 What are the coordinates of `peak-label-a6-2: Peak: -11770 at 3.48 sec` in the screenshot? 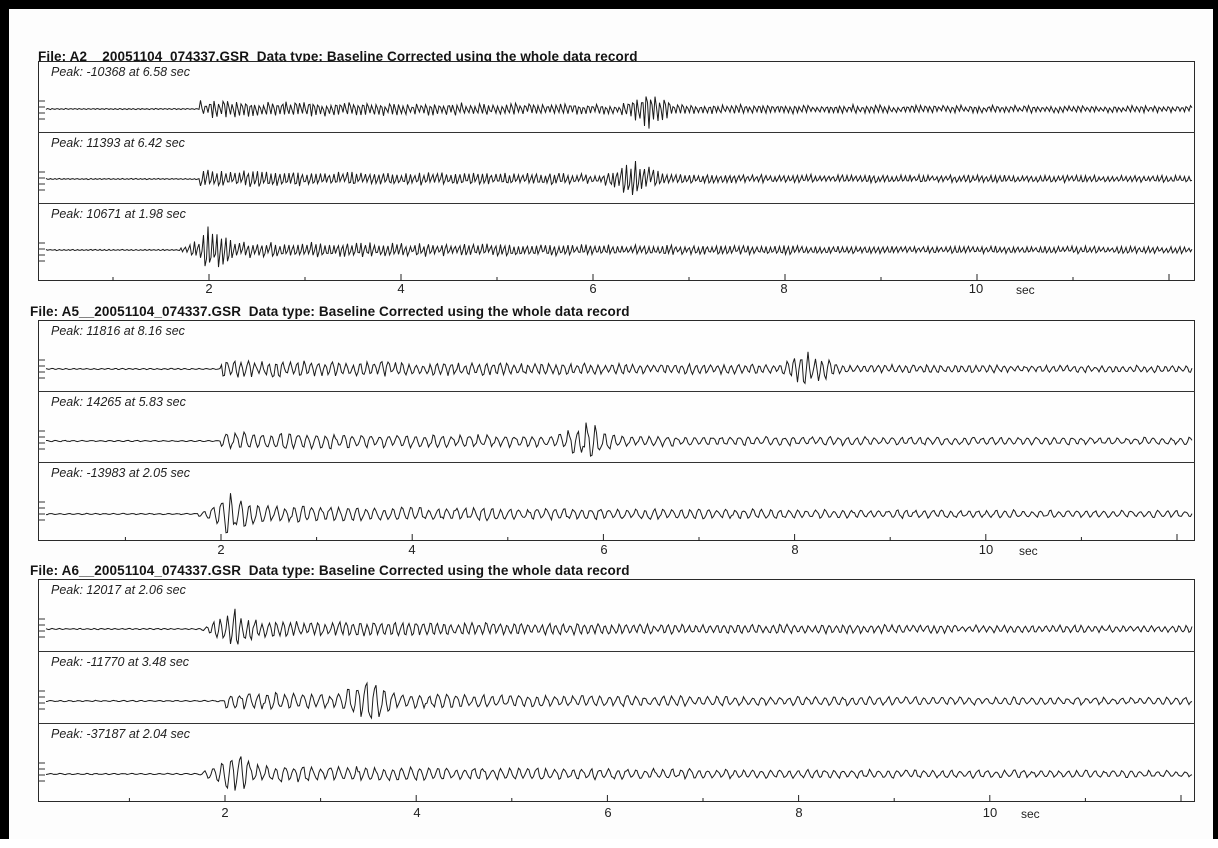 It's located at (120, 662).